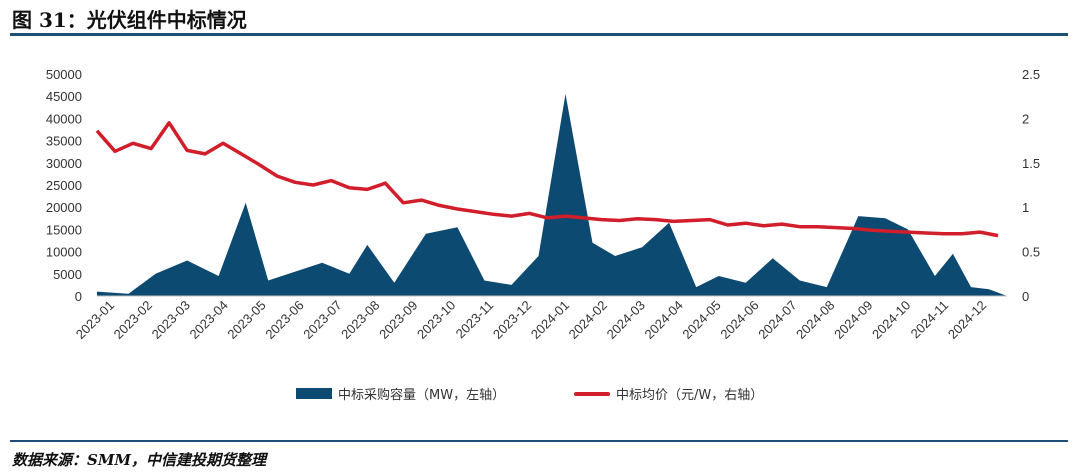 The width and height of the screenshot is (1080, 474). What do you see at coordinates (314, 393) in the screenshot?
I see `legend-swatch-area` at bounding box center [314, 393].